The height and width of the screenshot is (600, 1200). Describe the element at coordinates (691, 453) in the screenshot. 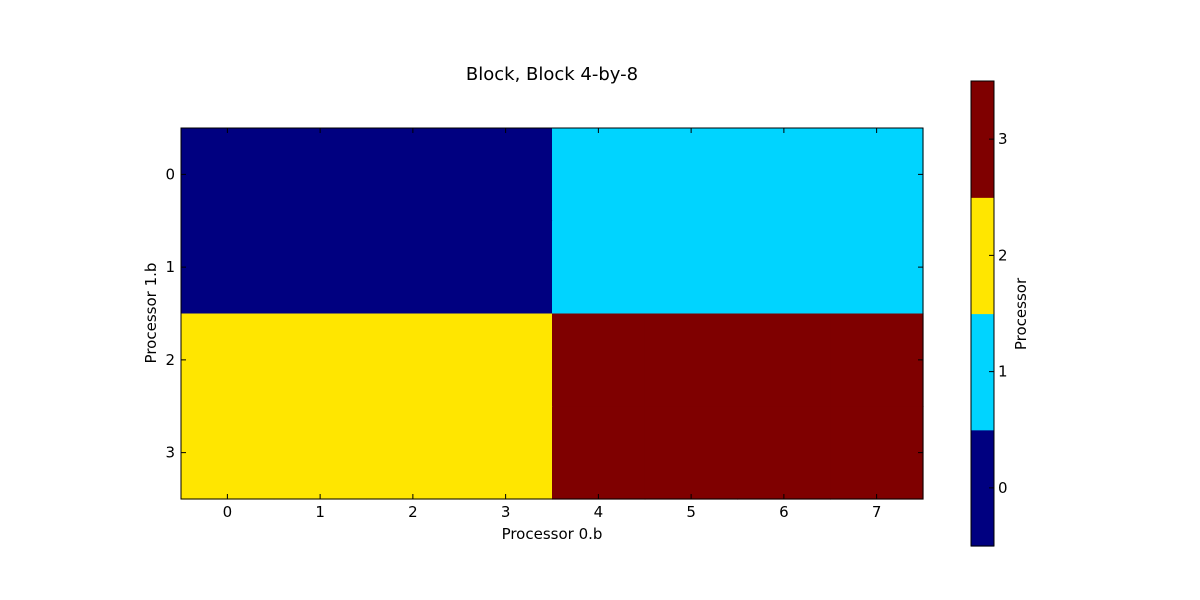

I see `heatmap-cell-r3-c5` at that location.